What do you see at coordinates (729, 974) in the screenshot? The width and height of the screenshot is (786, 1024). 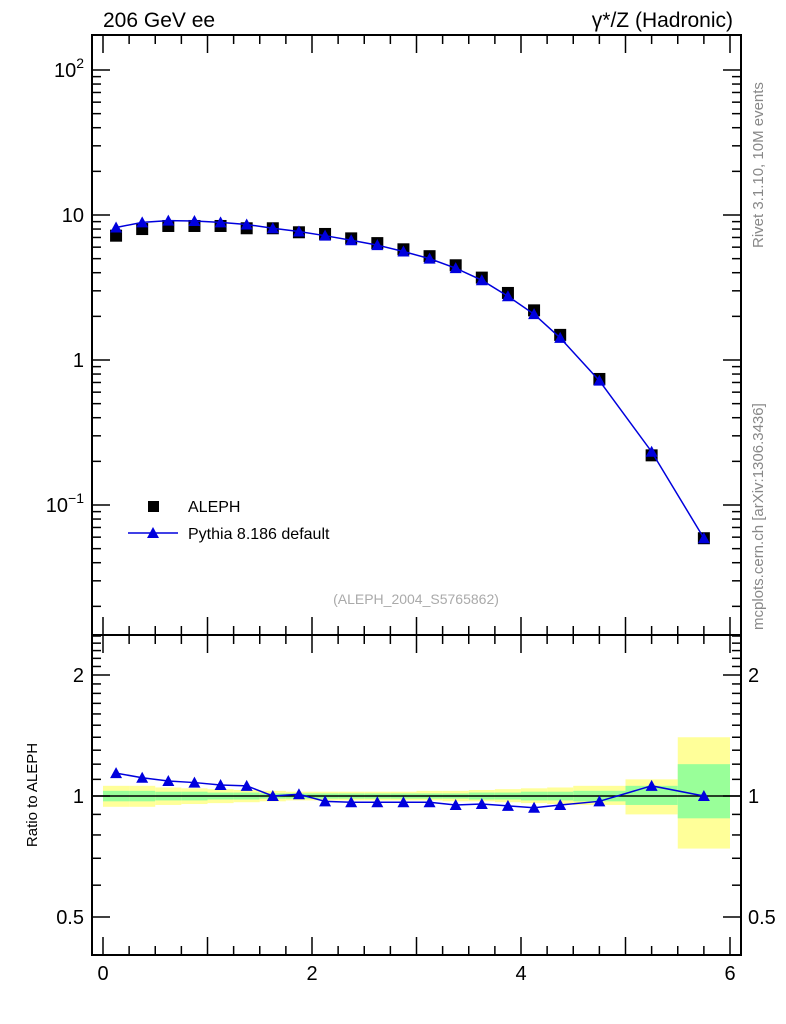 I see `x-tick-label: 6` at bounding box center [729, 974].